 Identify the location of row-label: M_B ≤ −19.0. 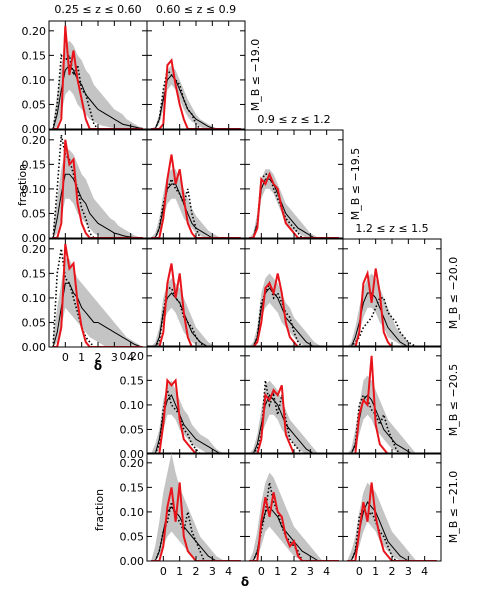
(255, 75).